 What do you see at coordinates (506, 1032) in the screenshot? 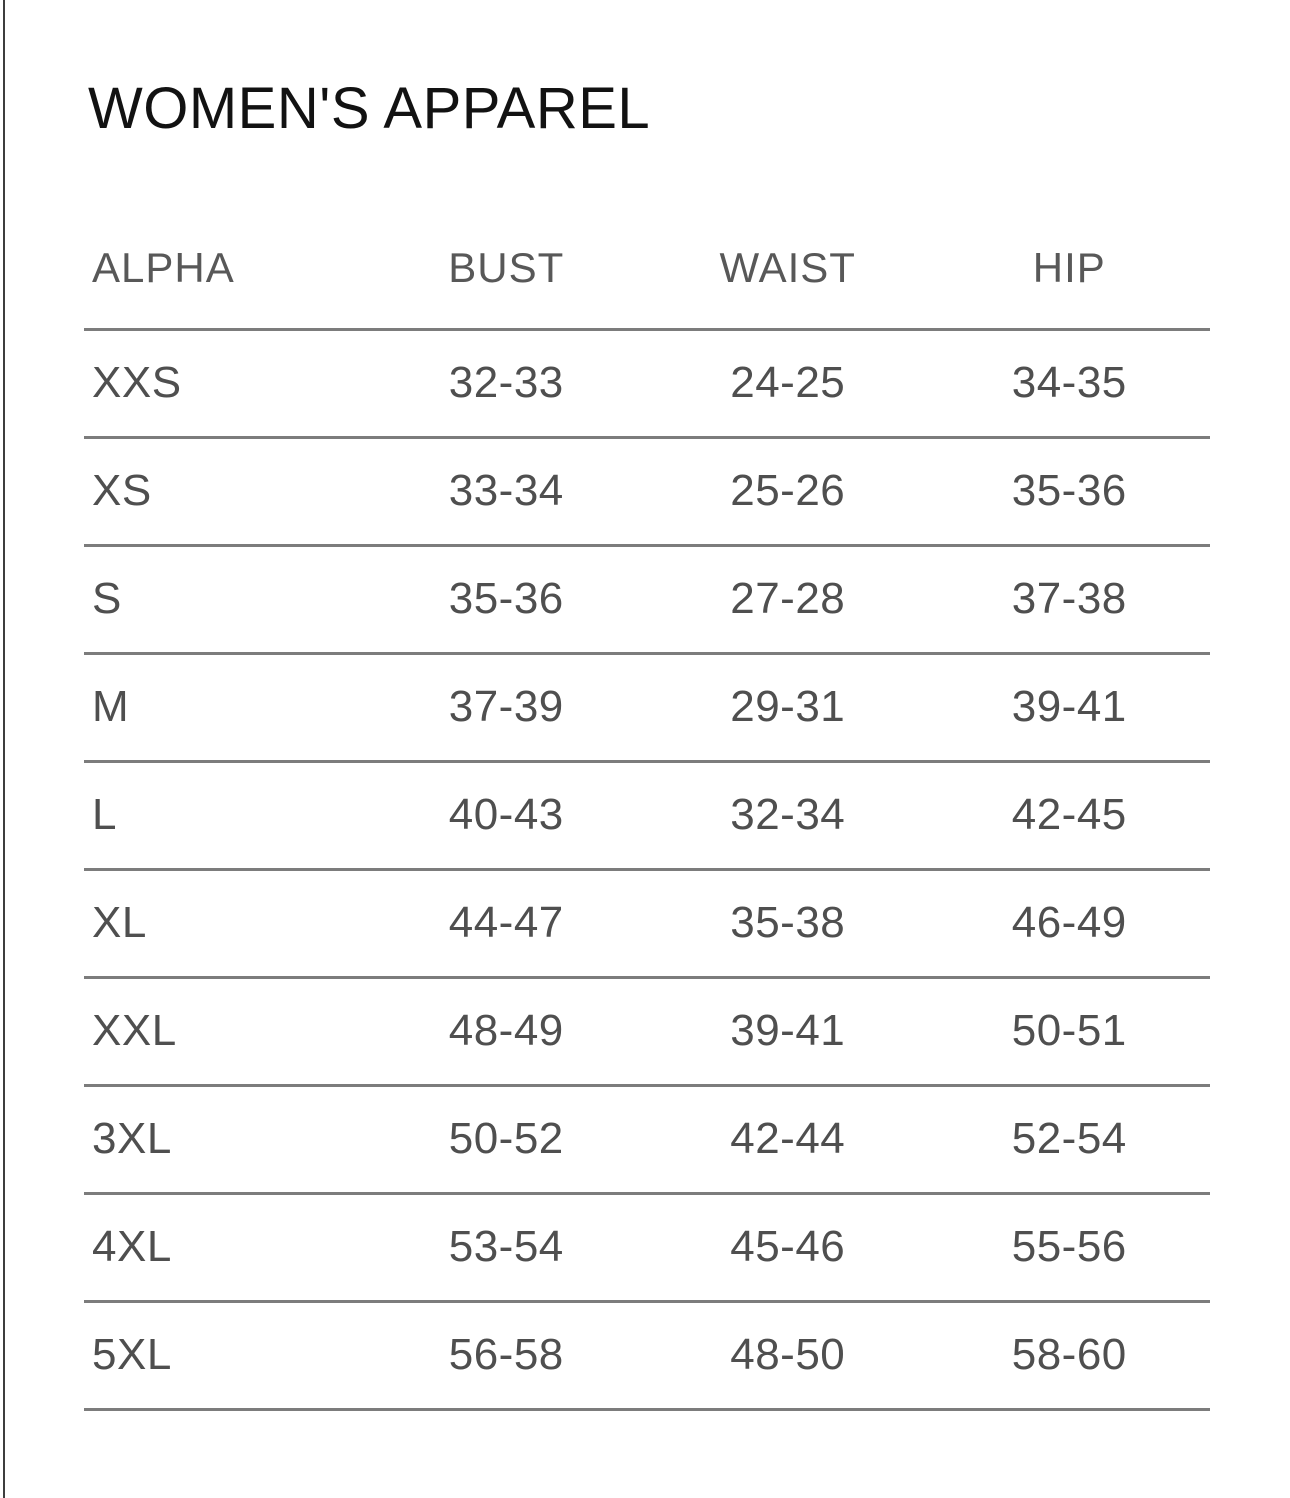
I see `bust-value: 48-49` at bounding box center [506, 1032].